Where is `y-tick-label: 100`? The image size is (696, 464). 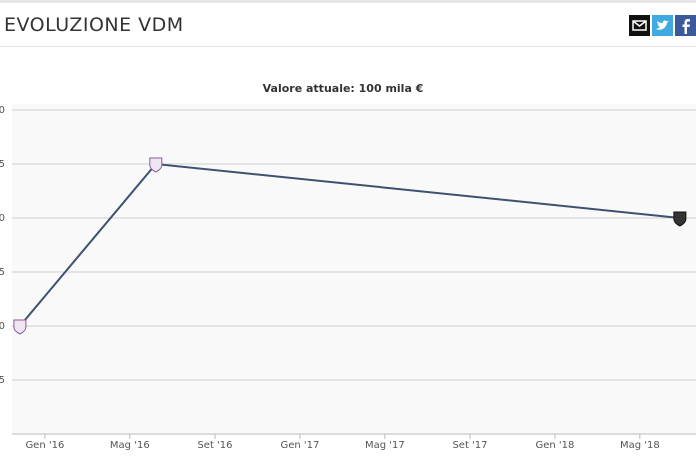 y-tick-label: 100 is located at coordinates (2, 218).